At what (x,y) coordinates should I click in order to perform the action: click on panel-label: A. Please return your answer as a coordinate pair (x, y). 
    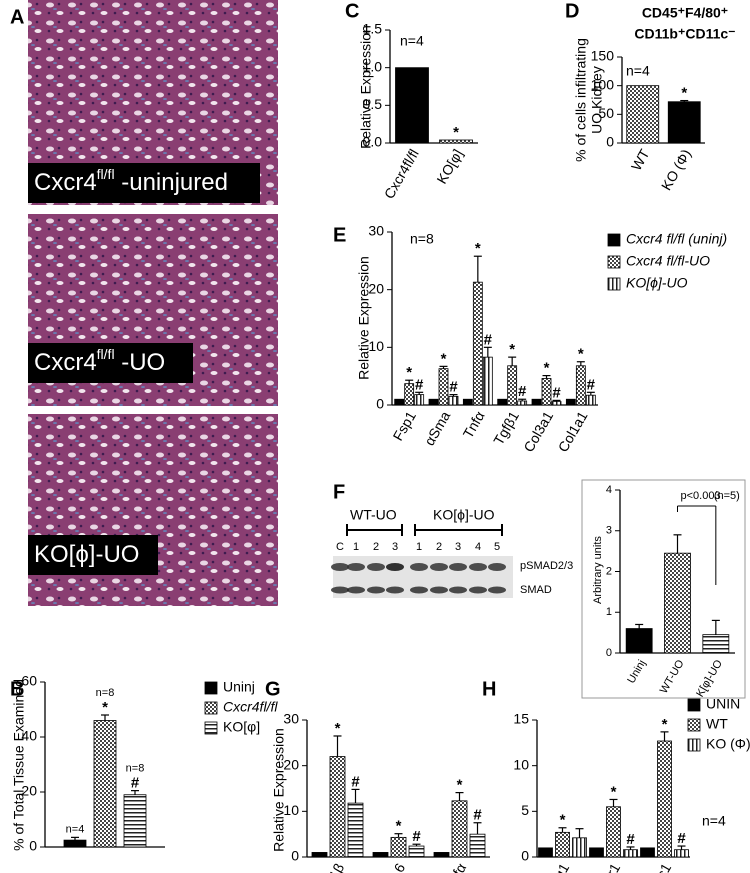
    Looking at the image, I should click on (17, 17).